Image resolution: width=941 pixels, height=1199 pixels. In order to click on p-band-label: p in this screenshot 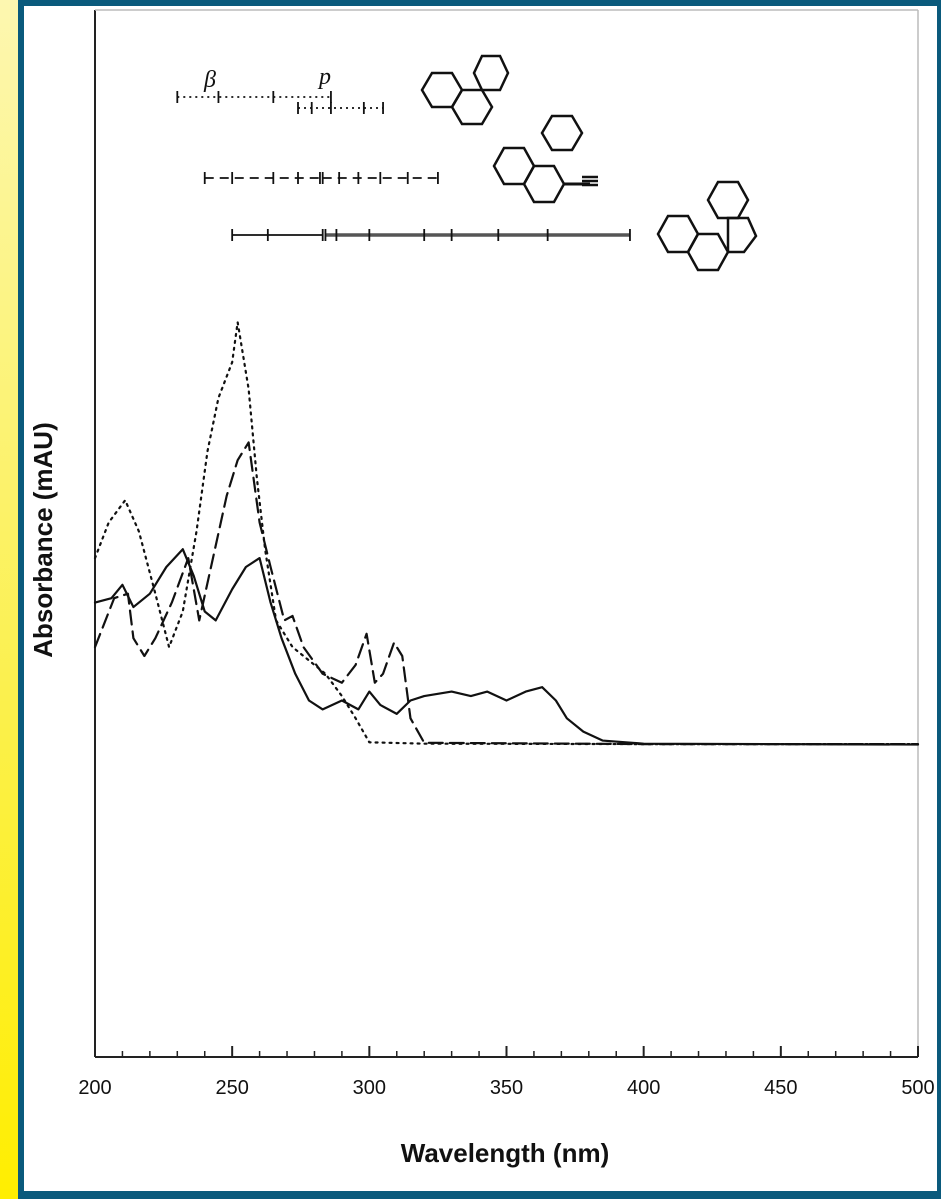, I will do `click(324, 77)`.